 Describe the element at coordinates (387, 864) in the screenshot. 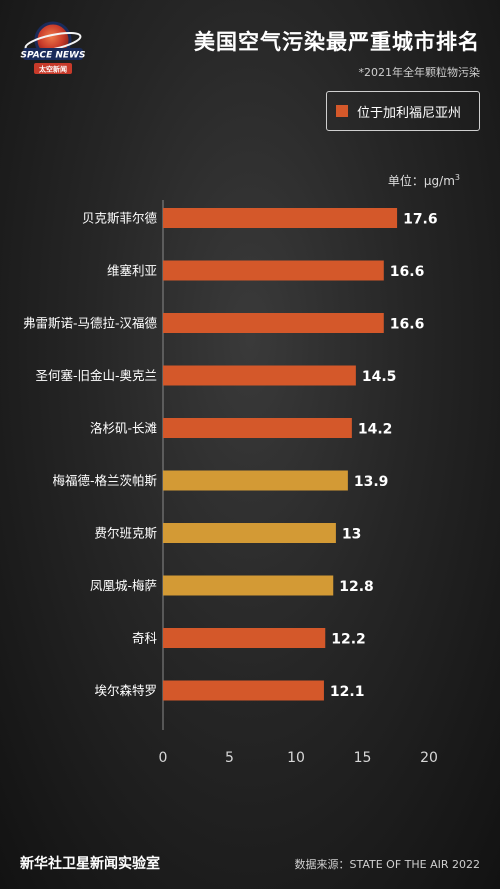

I see `footer-source: 数据来源：STATE OF THE AIR 2022` at that location.